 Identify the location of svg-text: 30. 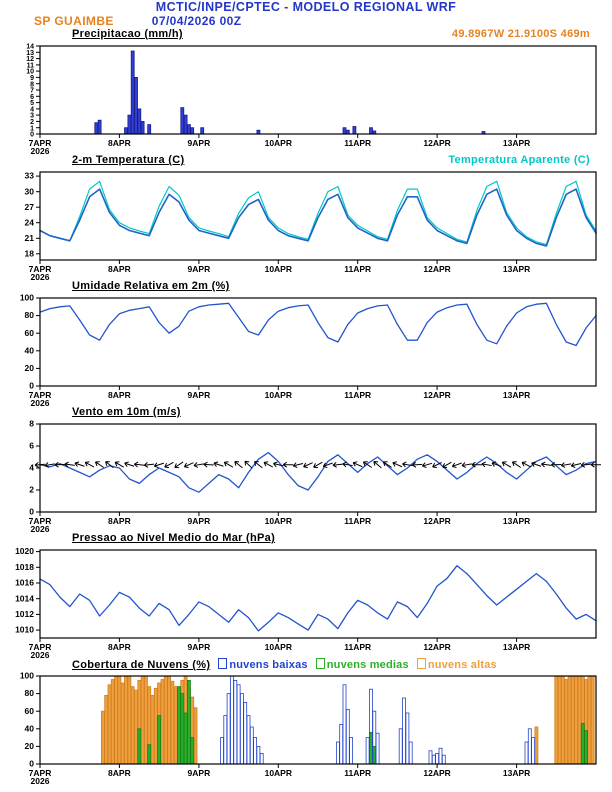
(30, 191).